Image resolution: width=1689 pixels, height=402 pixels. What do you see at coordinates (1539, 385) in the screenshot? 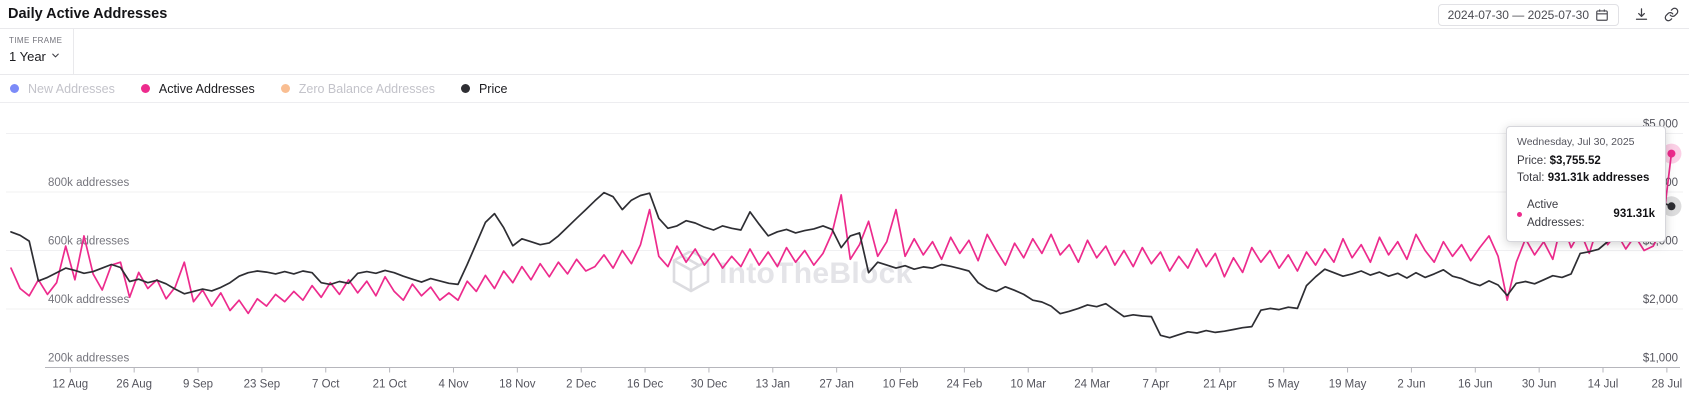
I see `x-tick-label: 30 Jun` at bounding box center [1539, 385].